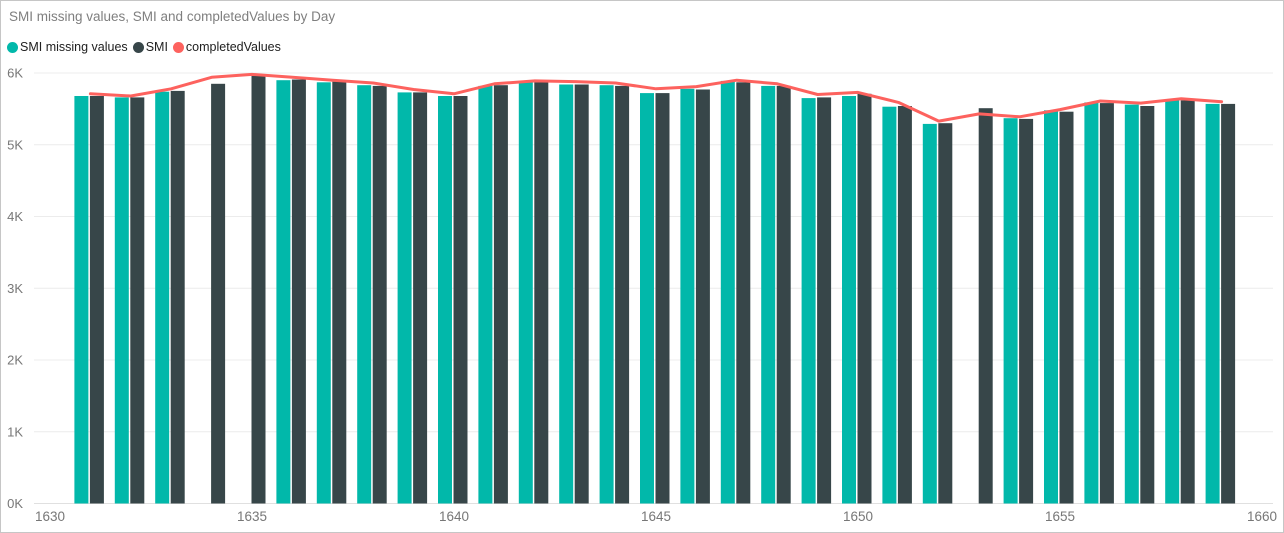  I want to click on legend-item-smi-missing-values: SMI missing values, so click(67, 47).